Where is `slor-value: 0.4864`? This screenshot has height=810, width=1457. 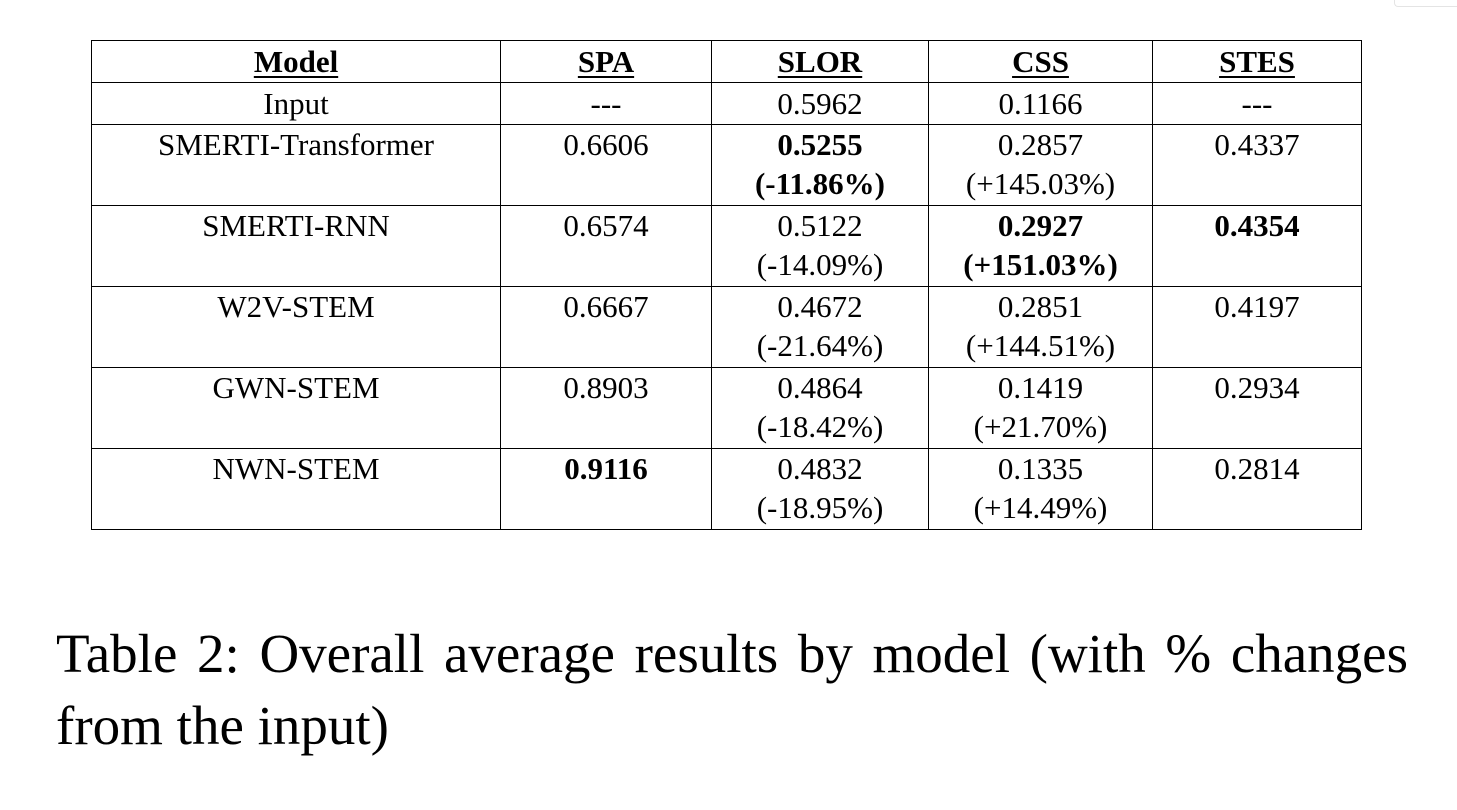 slor-value: 0.4864 is located at coordinates (820, 387).